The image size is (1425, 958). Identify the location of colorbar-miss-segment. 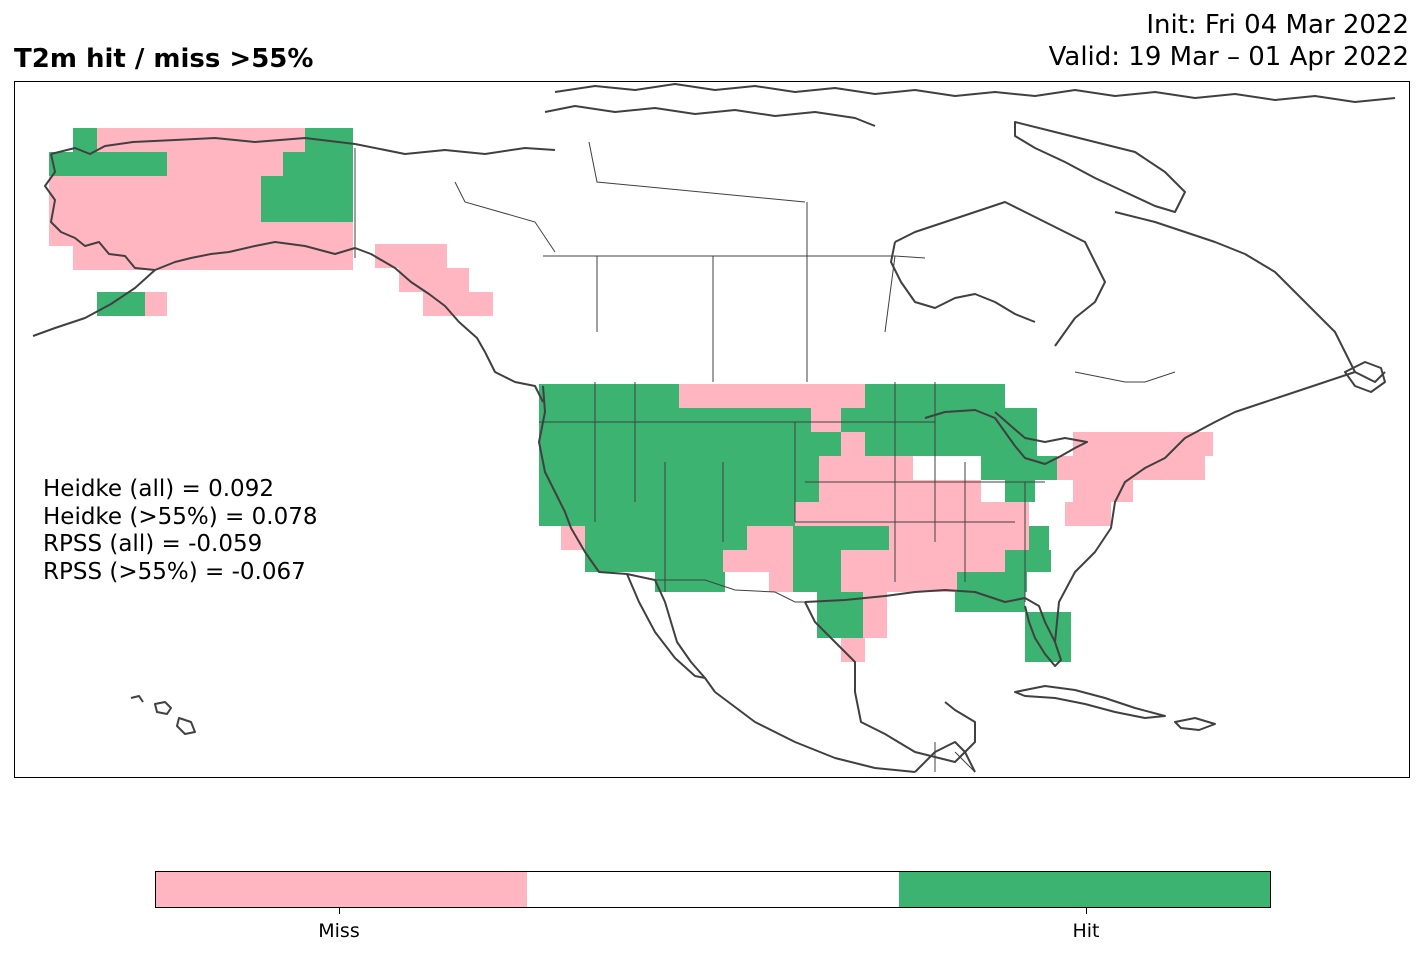
(342, 889).